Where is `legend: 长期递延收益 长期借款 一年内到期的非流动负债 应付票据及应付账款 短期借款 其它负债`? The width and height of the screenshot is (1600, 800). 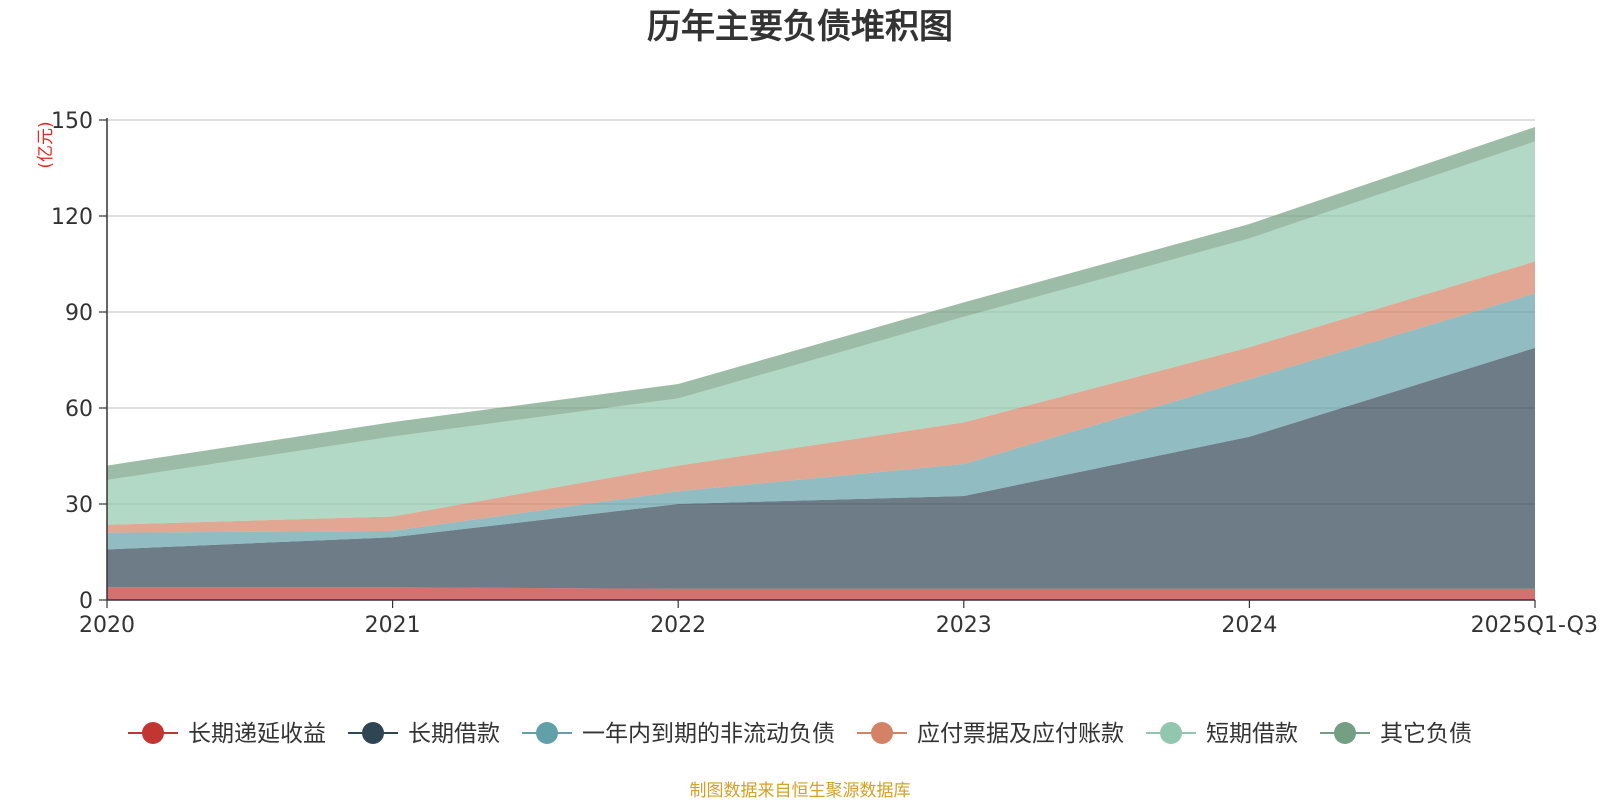
legend: 长期递延收益 长期借款 一年内到期的非流动负债 应付票据及应付账款 短期借款 其它负债 is located at coordinates (800, 734).